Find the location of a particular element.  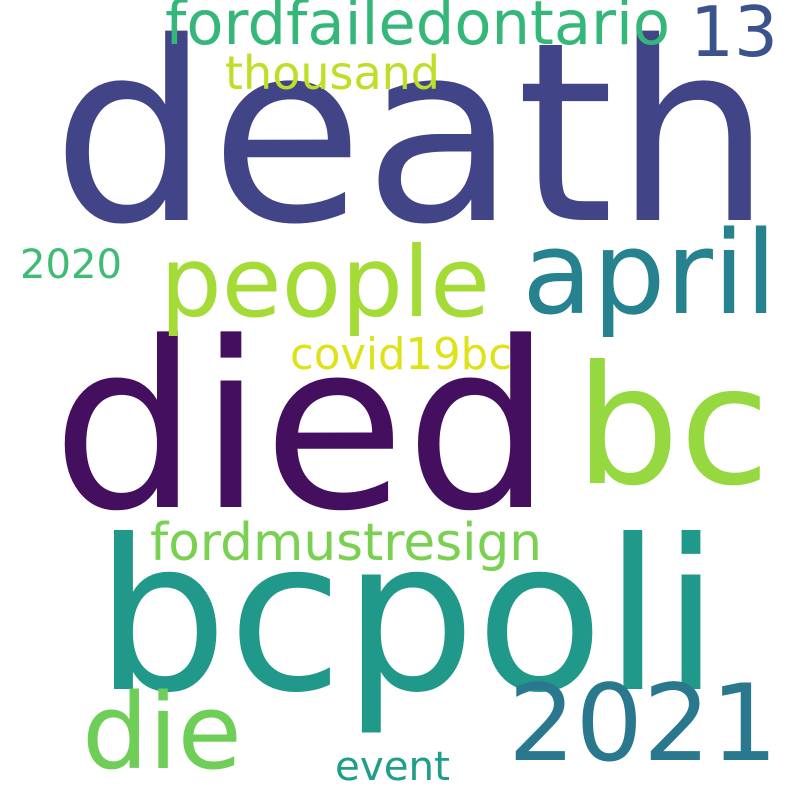

word-fordfailedontario: fordfailedontario is located at coordinates (418, 30).